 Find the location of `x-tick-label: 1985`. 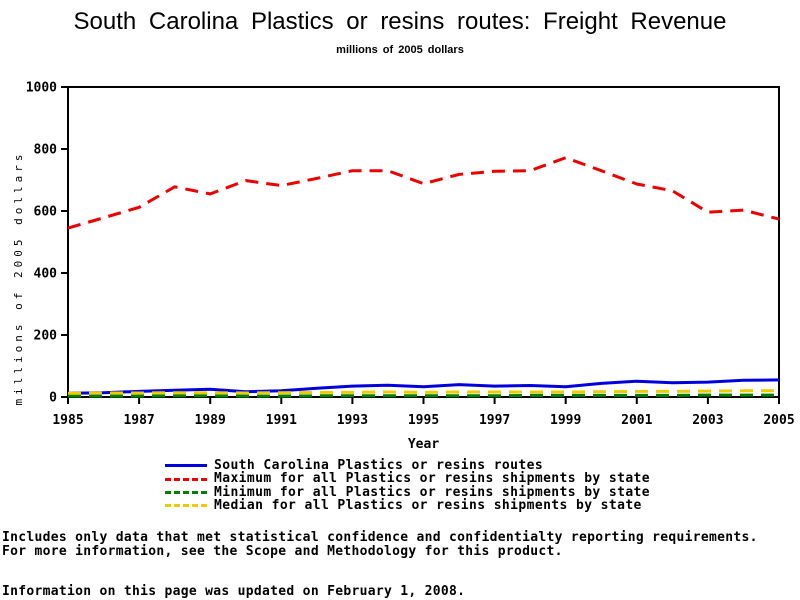

x-tick-label: 1985 is located at coordinates (67, 420).